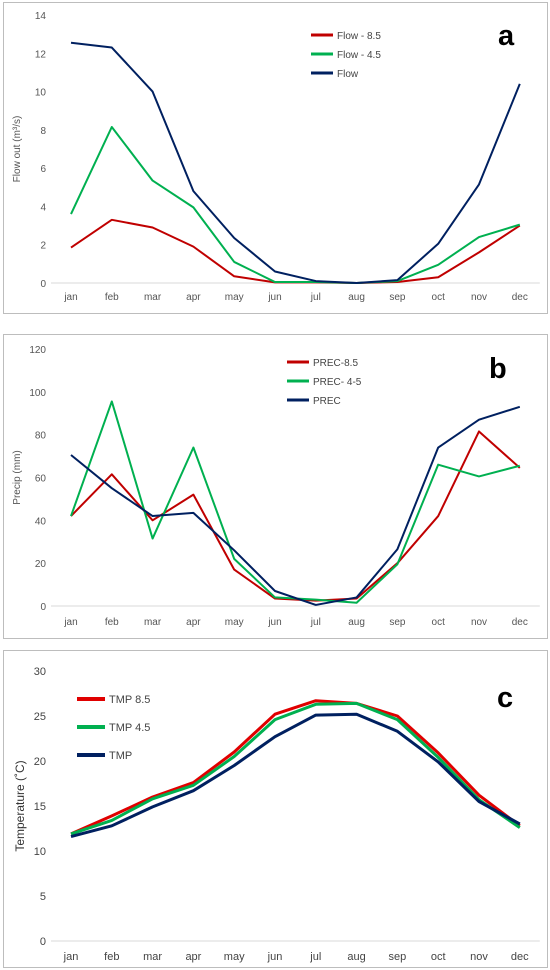 Image resolution: width=550 pixels, height=970 pixels. What do you see at coordinates (359, 55) in the screenshot?
I see `legend-label: Flow - 4.5` at bounding box center [359, 55].